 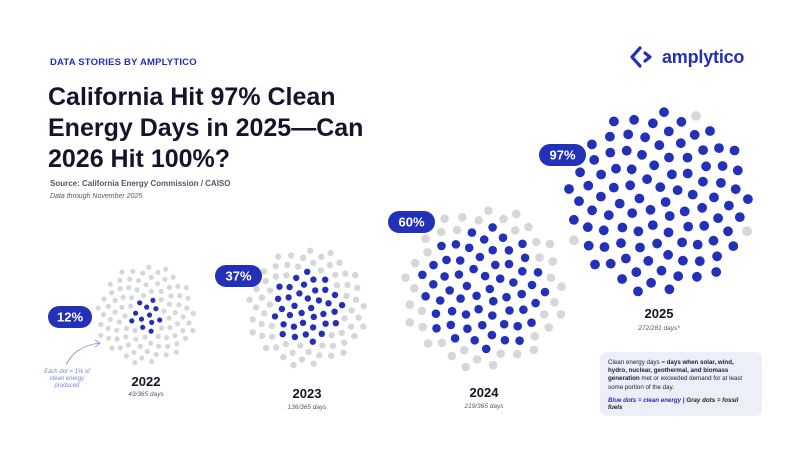 What do you see at coordinates (687, 57) in the screenshot?
I see `brand-logo: amplytico` at bounding box center [687, 57].